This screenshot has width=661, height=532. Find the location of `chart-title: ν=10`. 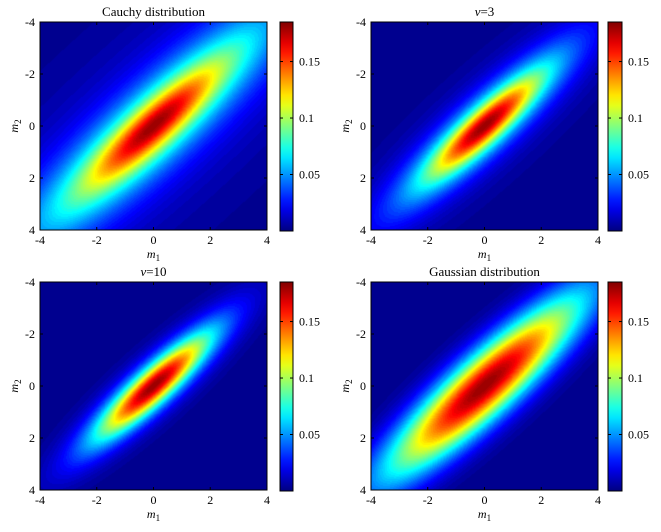

chart-title: ν=10 is located at coordinates (153, 271).